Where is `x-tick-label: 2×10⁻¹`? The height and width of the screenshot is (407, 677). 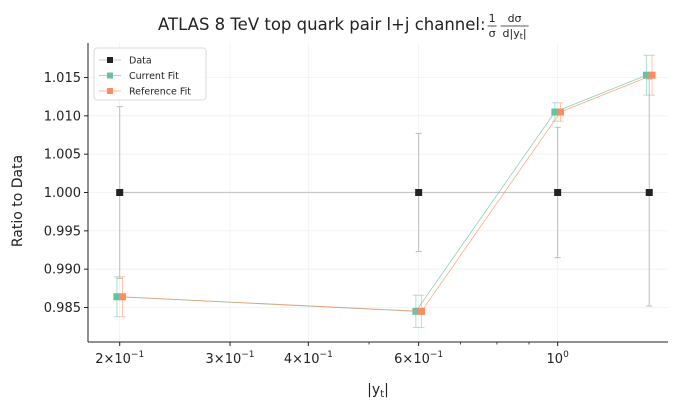 x-tick-label: 2×10⁻¹ is located at coordinates (119, 358).